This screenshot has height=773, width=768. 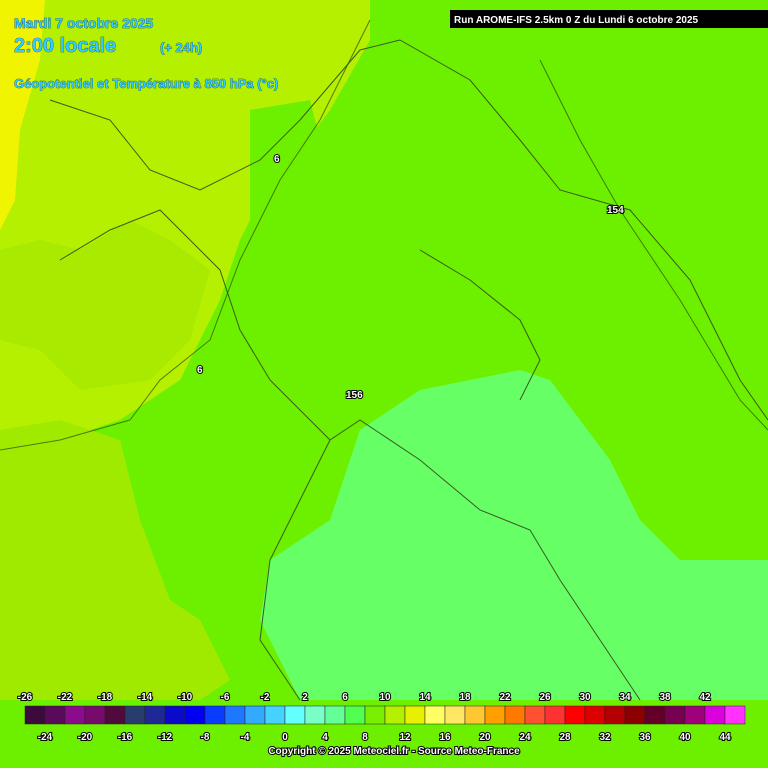 What do you see at coordinates (605, 737) in the screenshot?
I see `legend-label: 32` at bounding box center [605, 737].